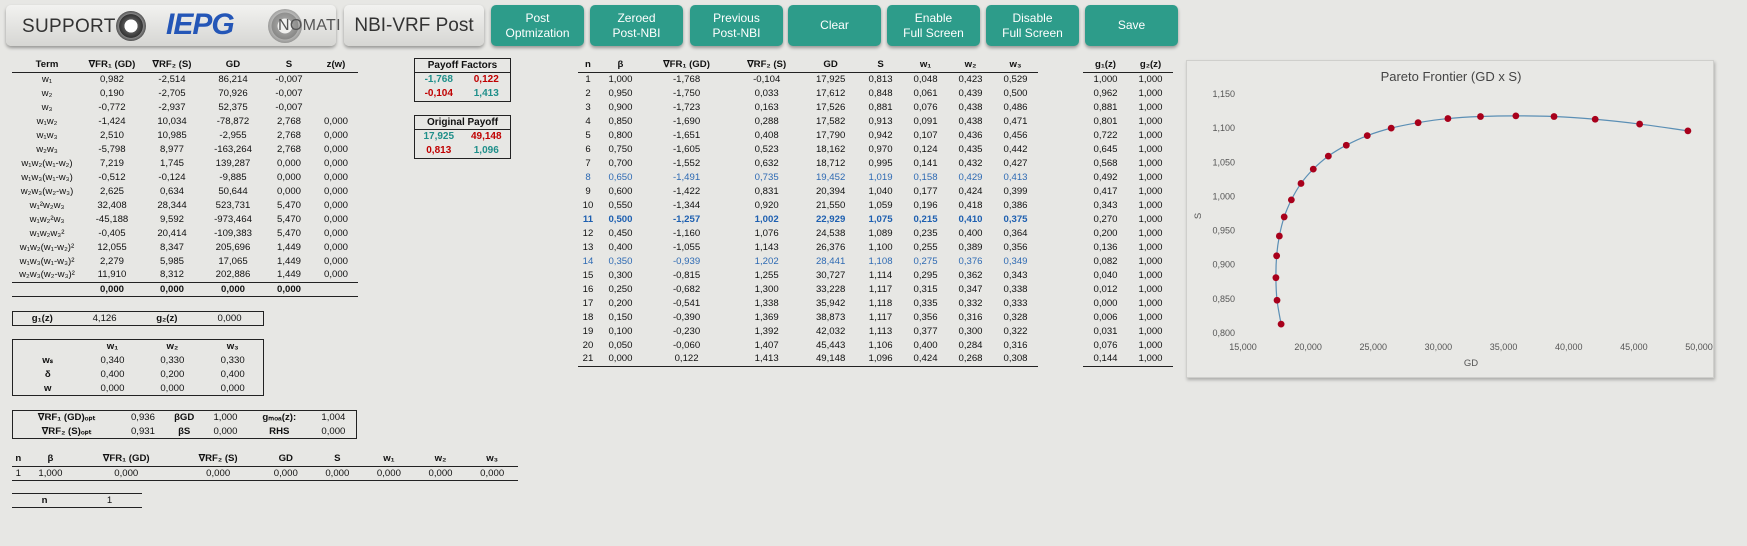 This screenshot has height=546, width=1747. Describe the element at coordinates (1451, 76) in the screenshot. I see `chart-title: Pareto Frontier (GD x S)` at that location.